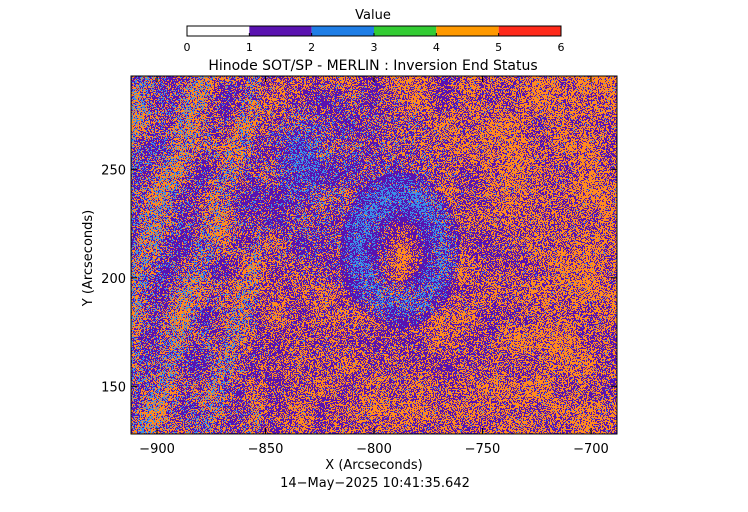 This screenshot has width=748, height=512. What do you see at coordinates (266, 449) in the screenshot?
I see `x-tick-label: −850` at bounding box center [266, 449].